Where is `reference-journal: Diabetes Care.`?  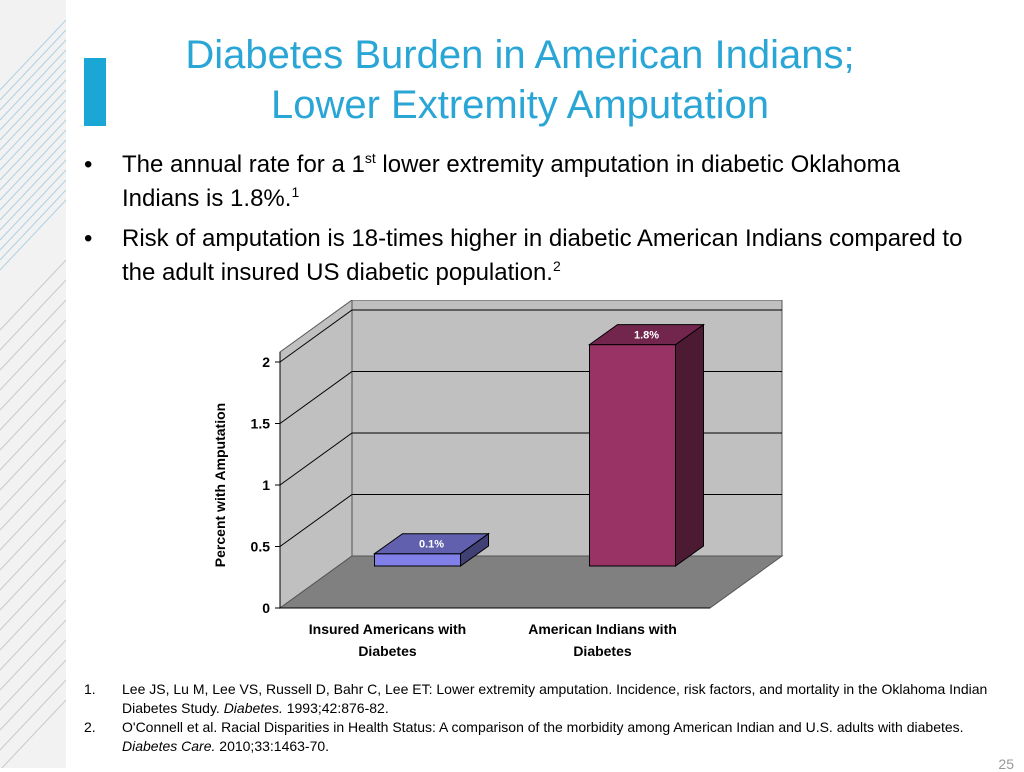
reference-journal: Diabetes Care. is located at coordinates (169, 746).